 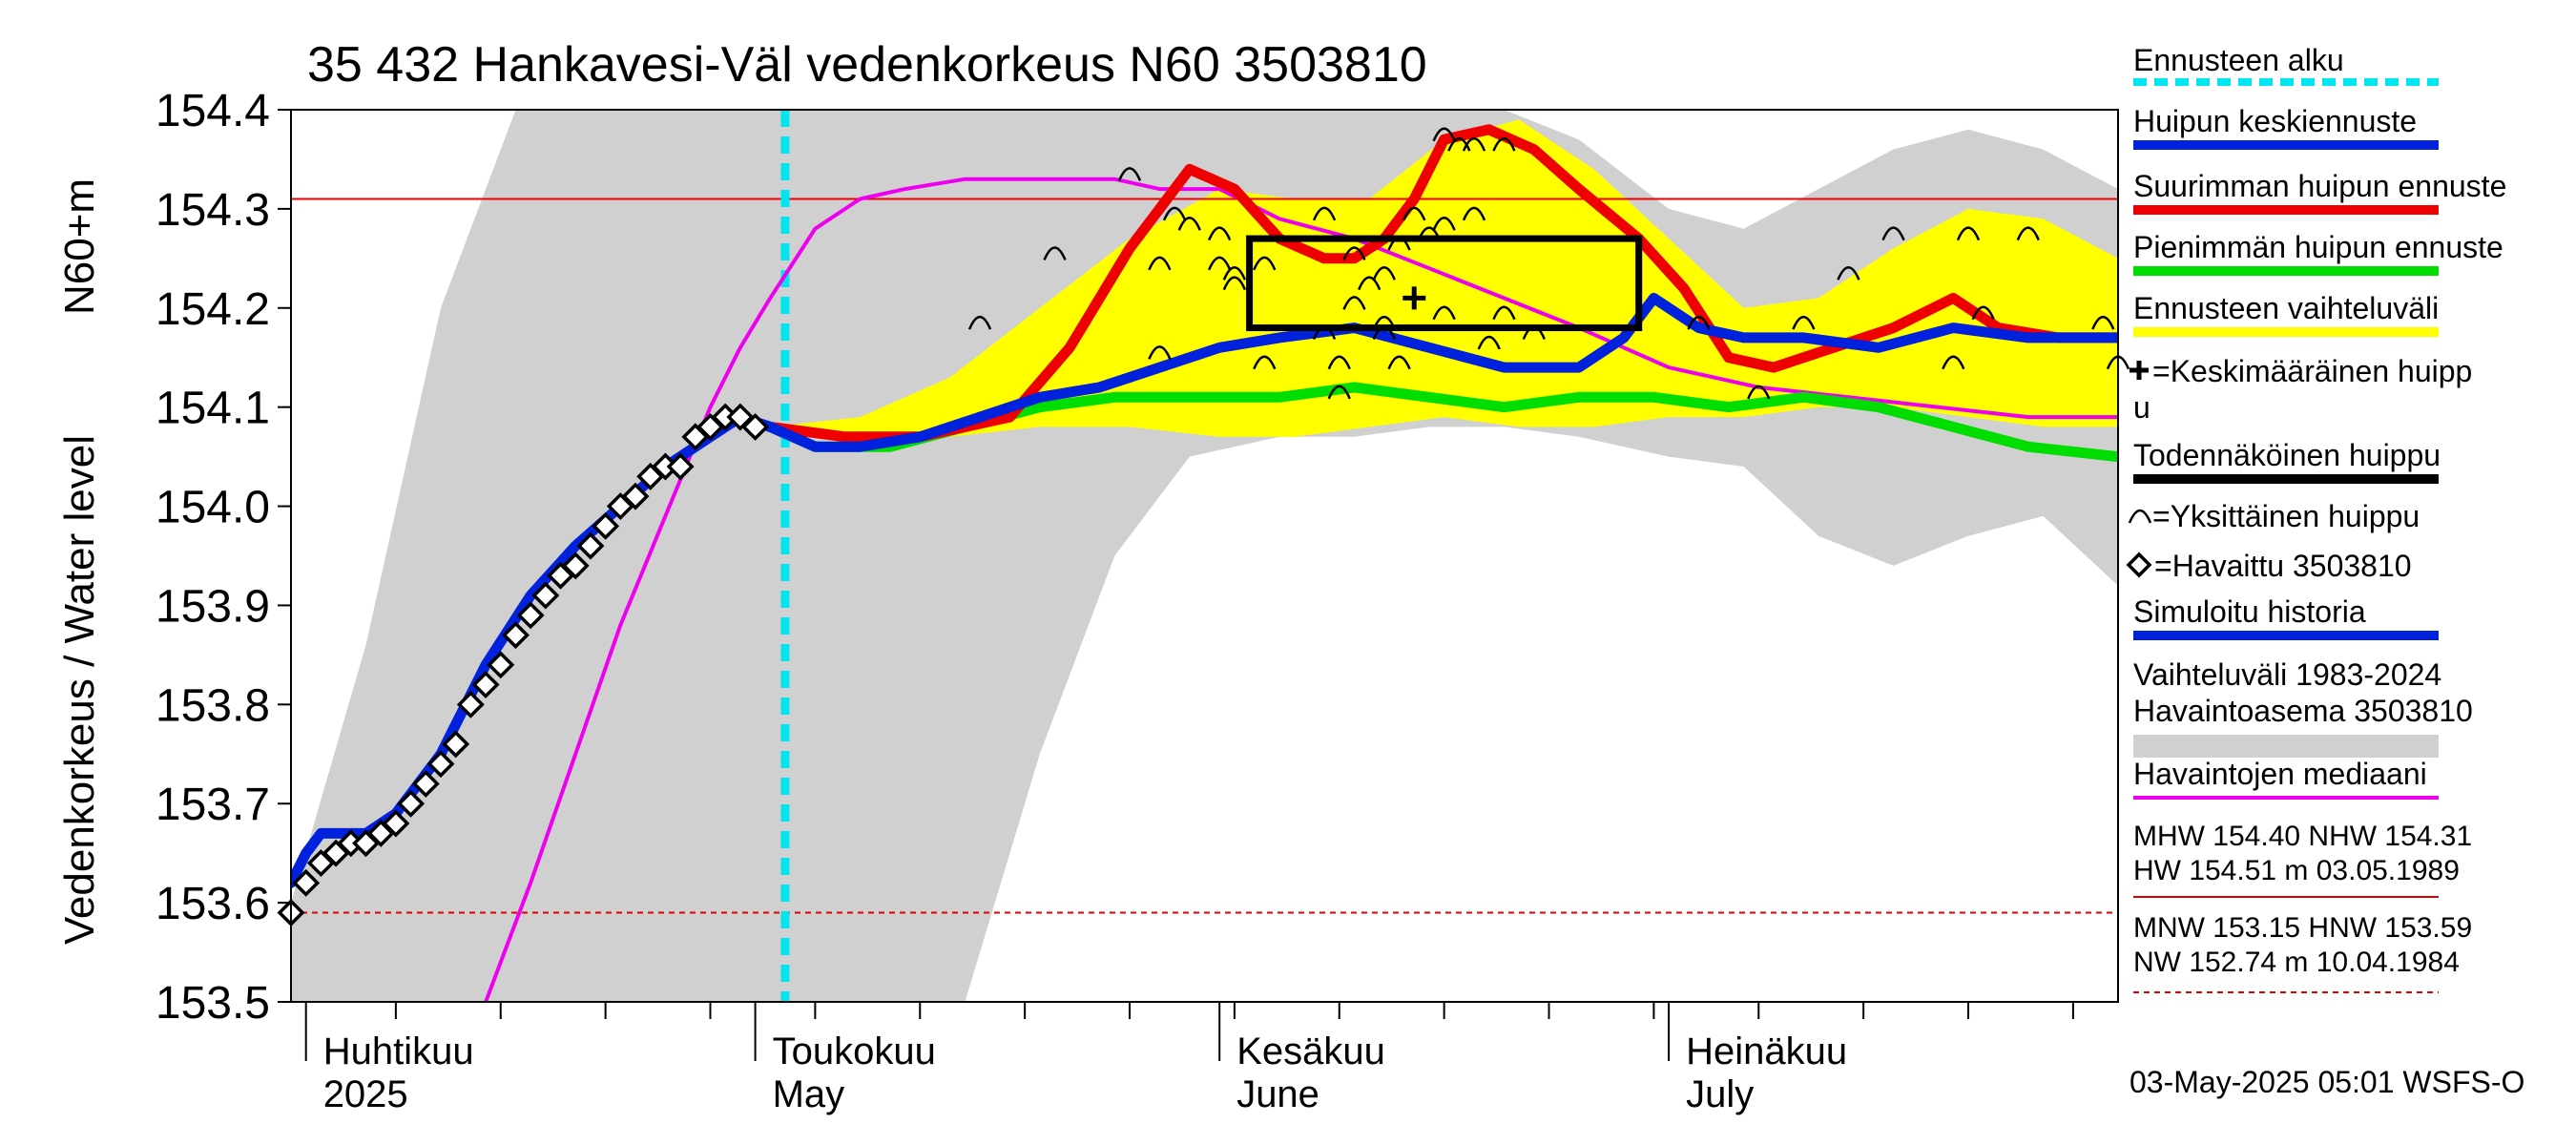 What do you see at coordinates (2296, 963) in the screenshot?
I see `stats-low-2: NW 152.74 m 10.04.1984` at bounding box center [2296, 963].